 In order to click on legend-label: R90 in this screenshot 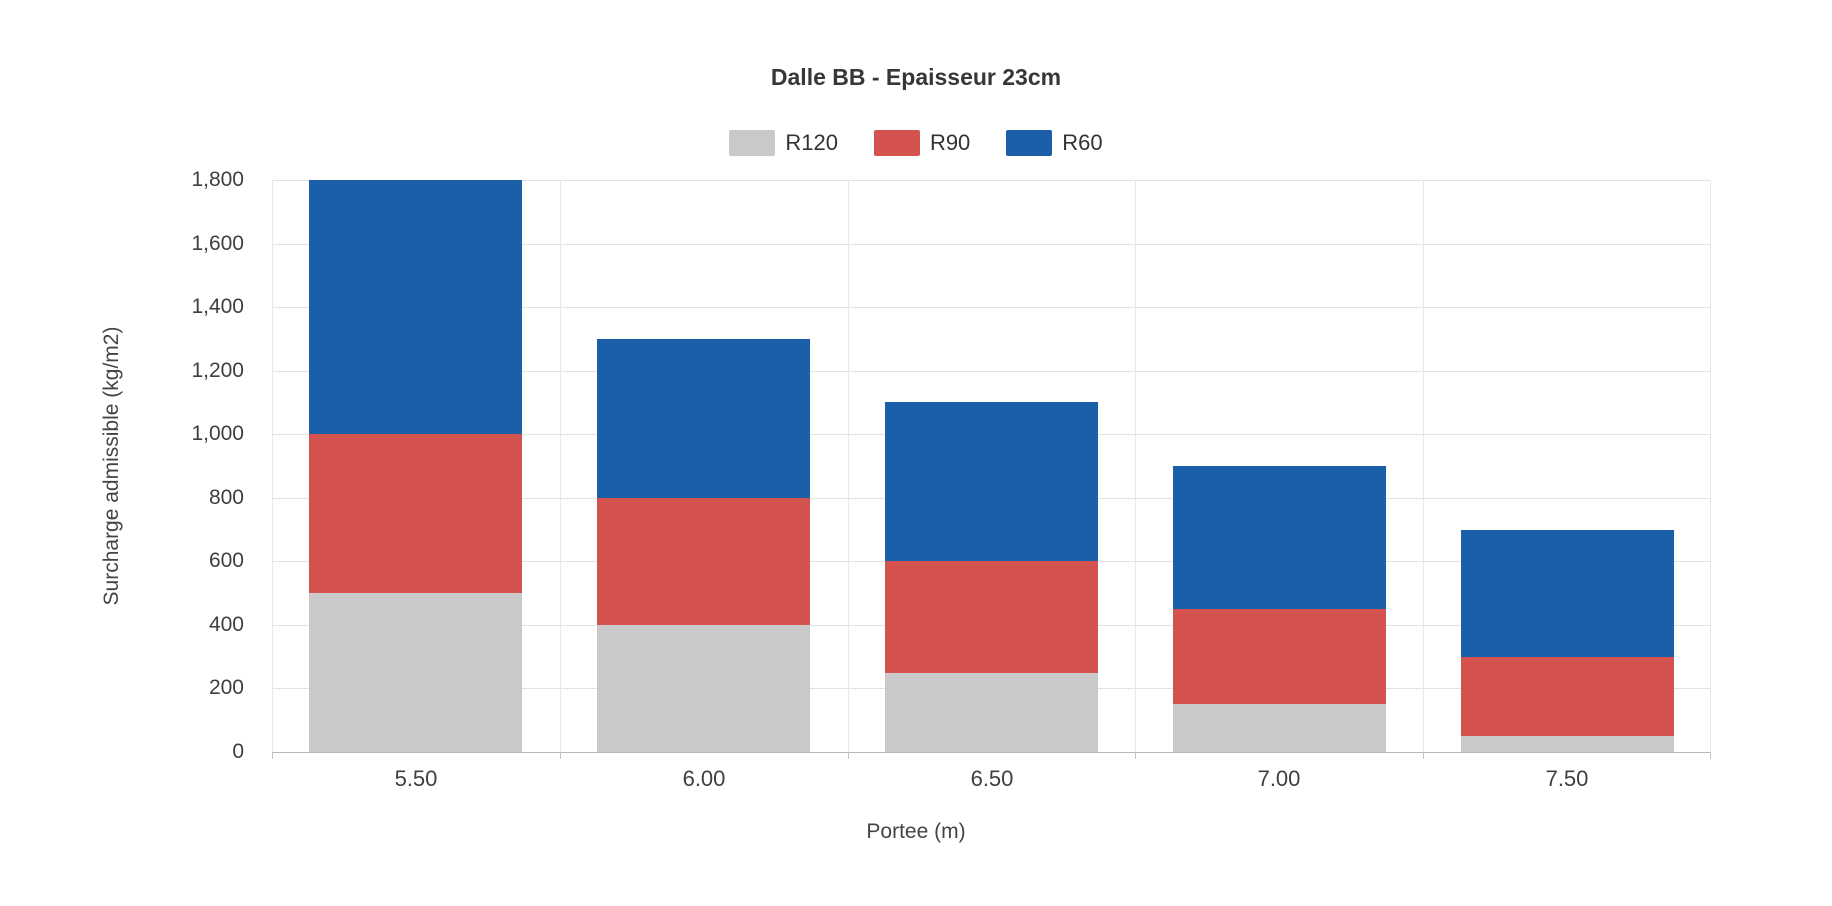, I will do `click(950, 142)`.